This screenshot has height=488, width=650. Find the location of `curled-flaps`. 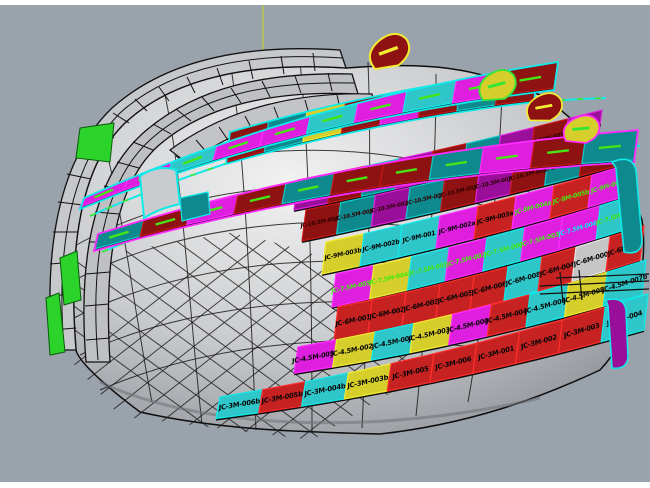

curled-flaps is located at coordinates (482, 87).